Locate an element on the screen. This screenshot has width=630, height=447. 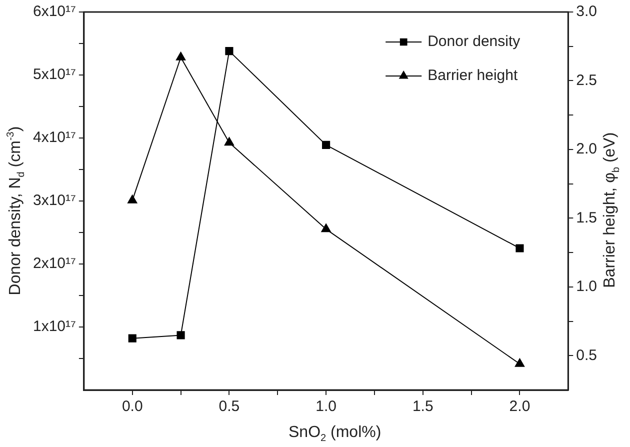
x-tick-label: 1.0 is located at coordinates (326, 407).